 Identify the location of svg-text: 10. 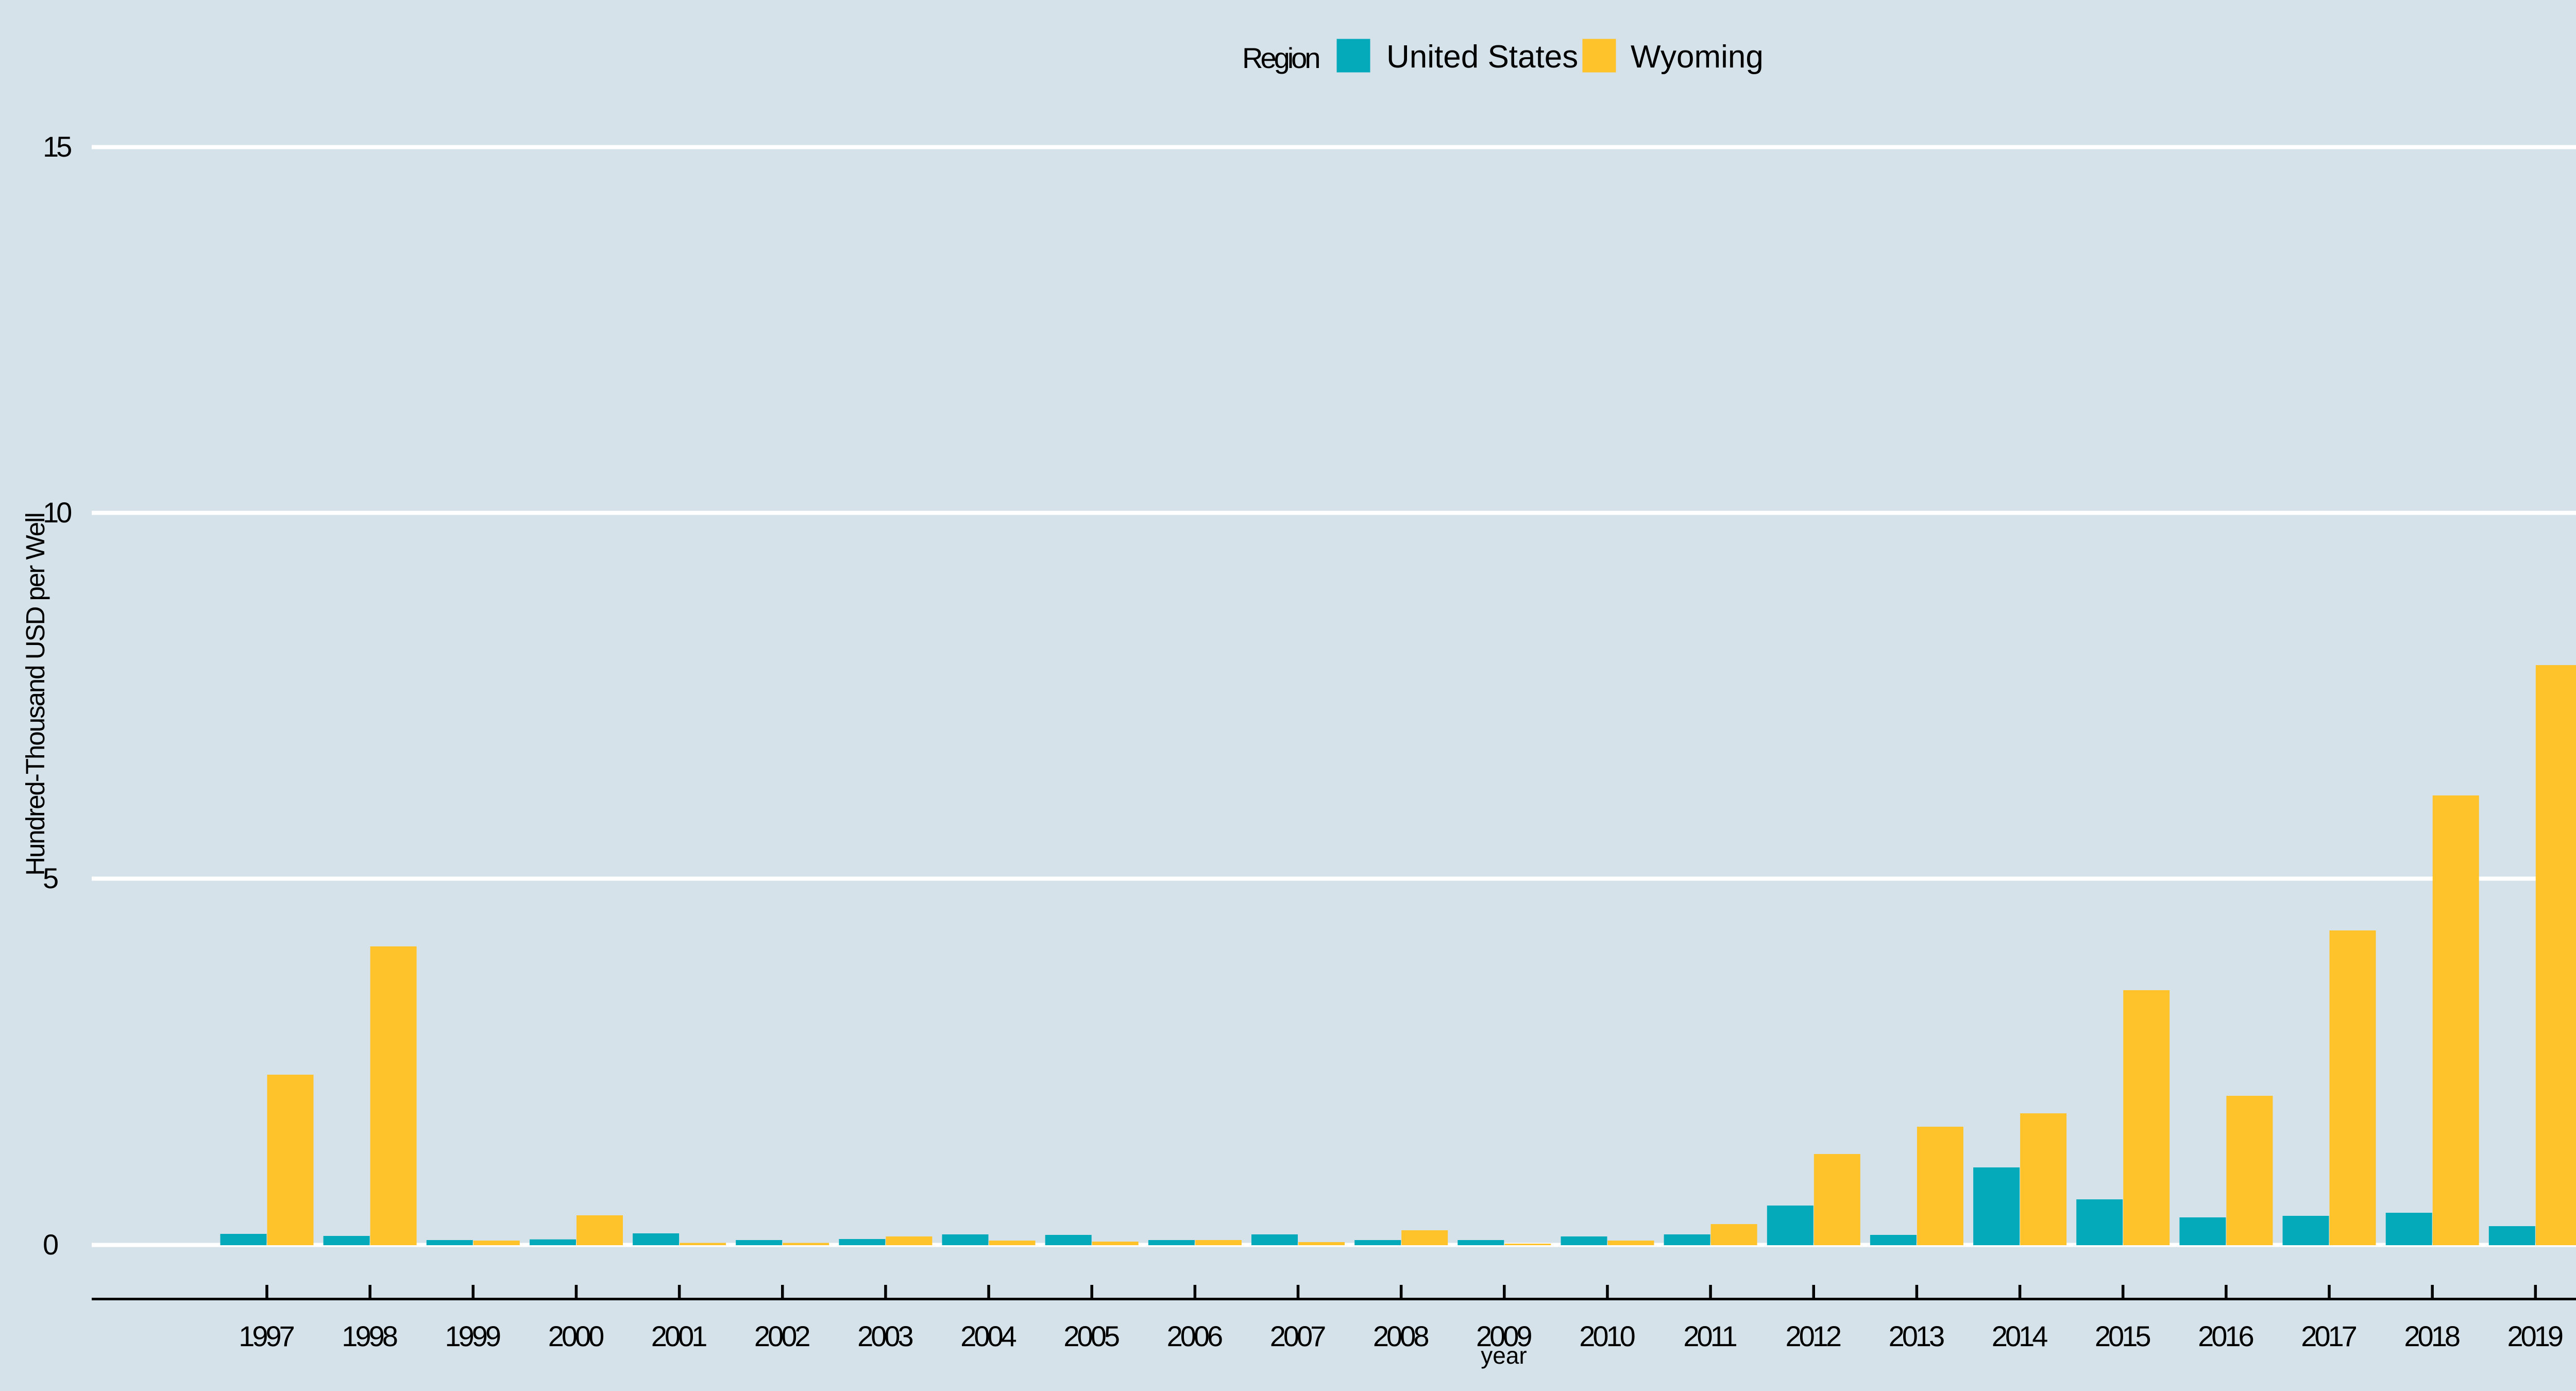
(57, 512).